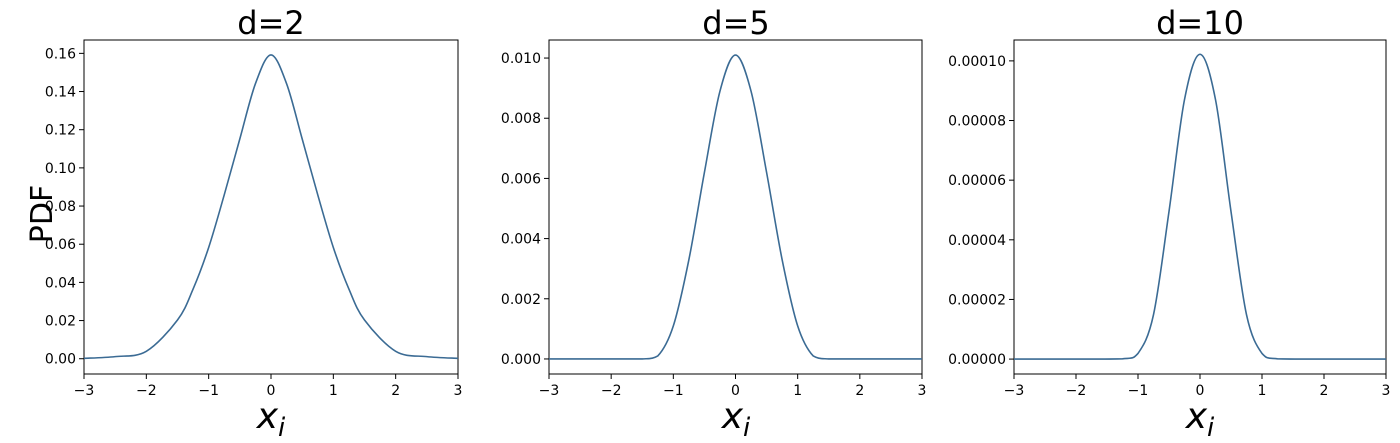 Image resolution: width=1400 pixels, height=443 pixels. I want to click on panel-title: d=5, so click(735, 23).